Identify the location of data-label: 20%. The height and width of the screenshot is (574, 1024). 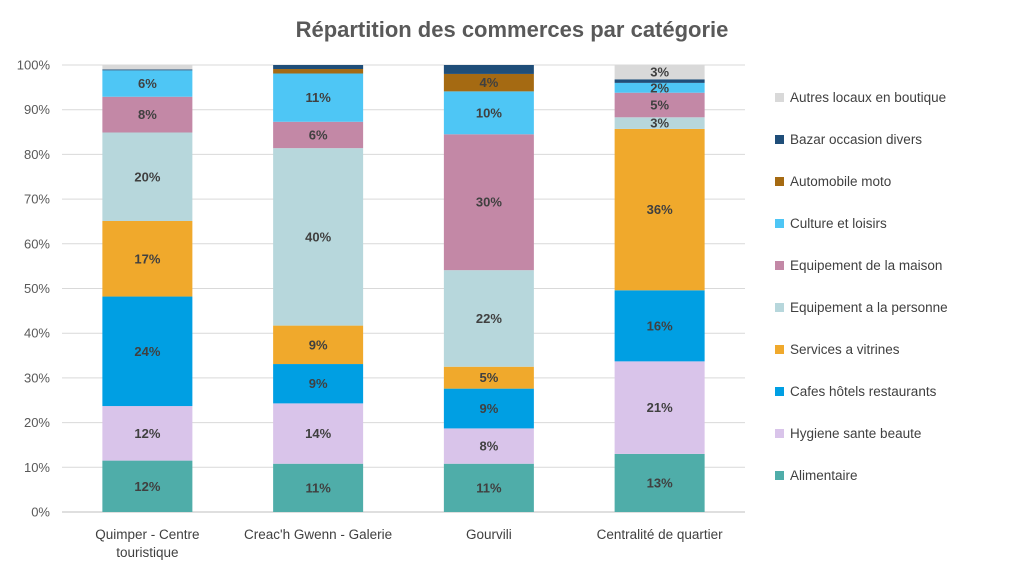
(147, 176).